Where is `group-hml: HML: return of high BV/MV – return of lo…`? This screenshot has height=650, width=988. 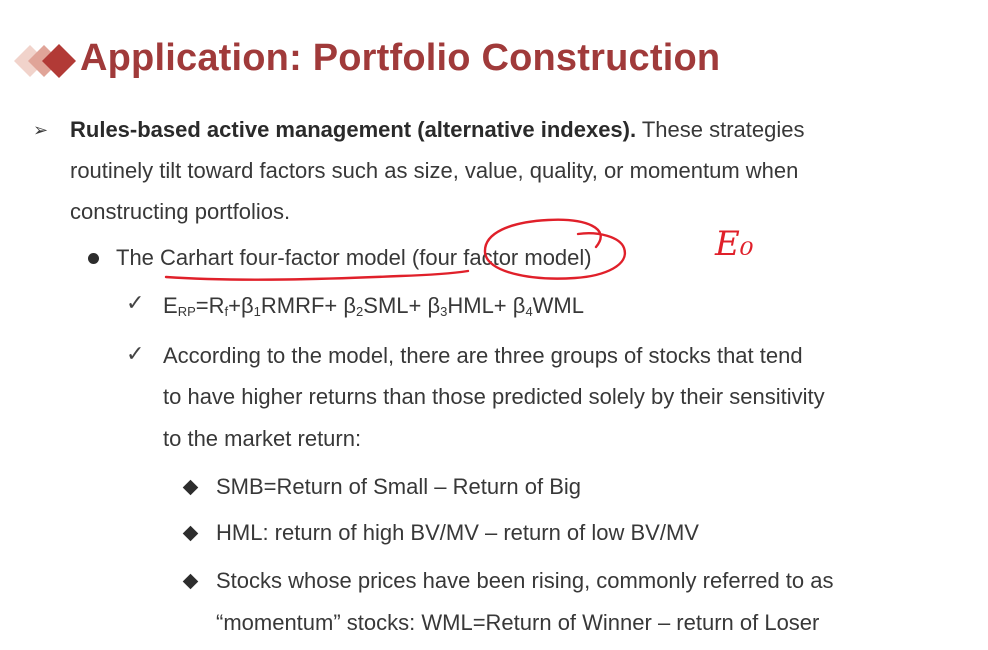
group-hml: HML: return of high BV/MV – return of lo… is located at coordinates (457, 532).